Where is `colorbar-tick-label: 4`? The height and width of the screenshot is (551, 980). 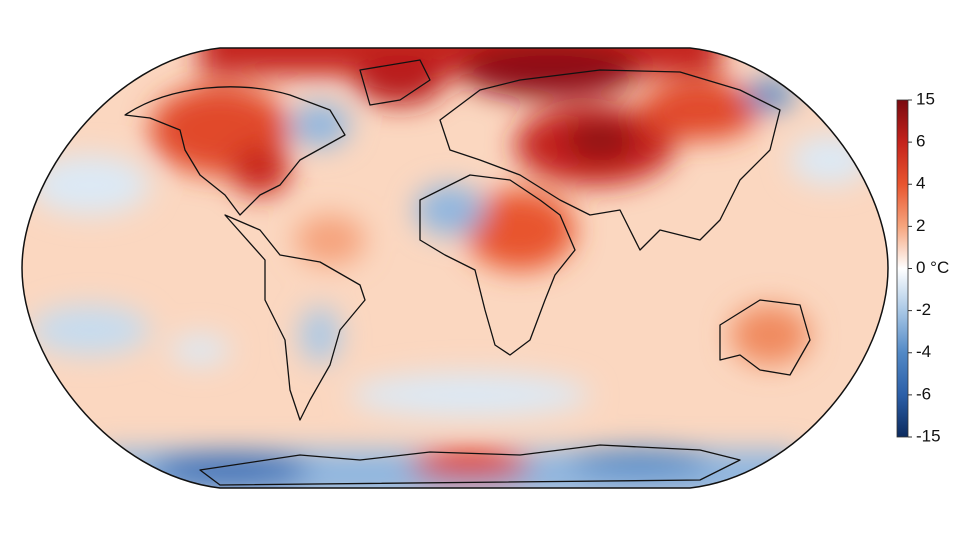 colorbar-tick-label: 4 is located at coordinates (920, 183).